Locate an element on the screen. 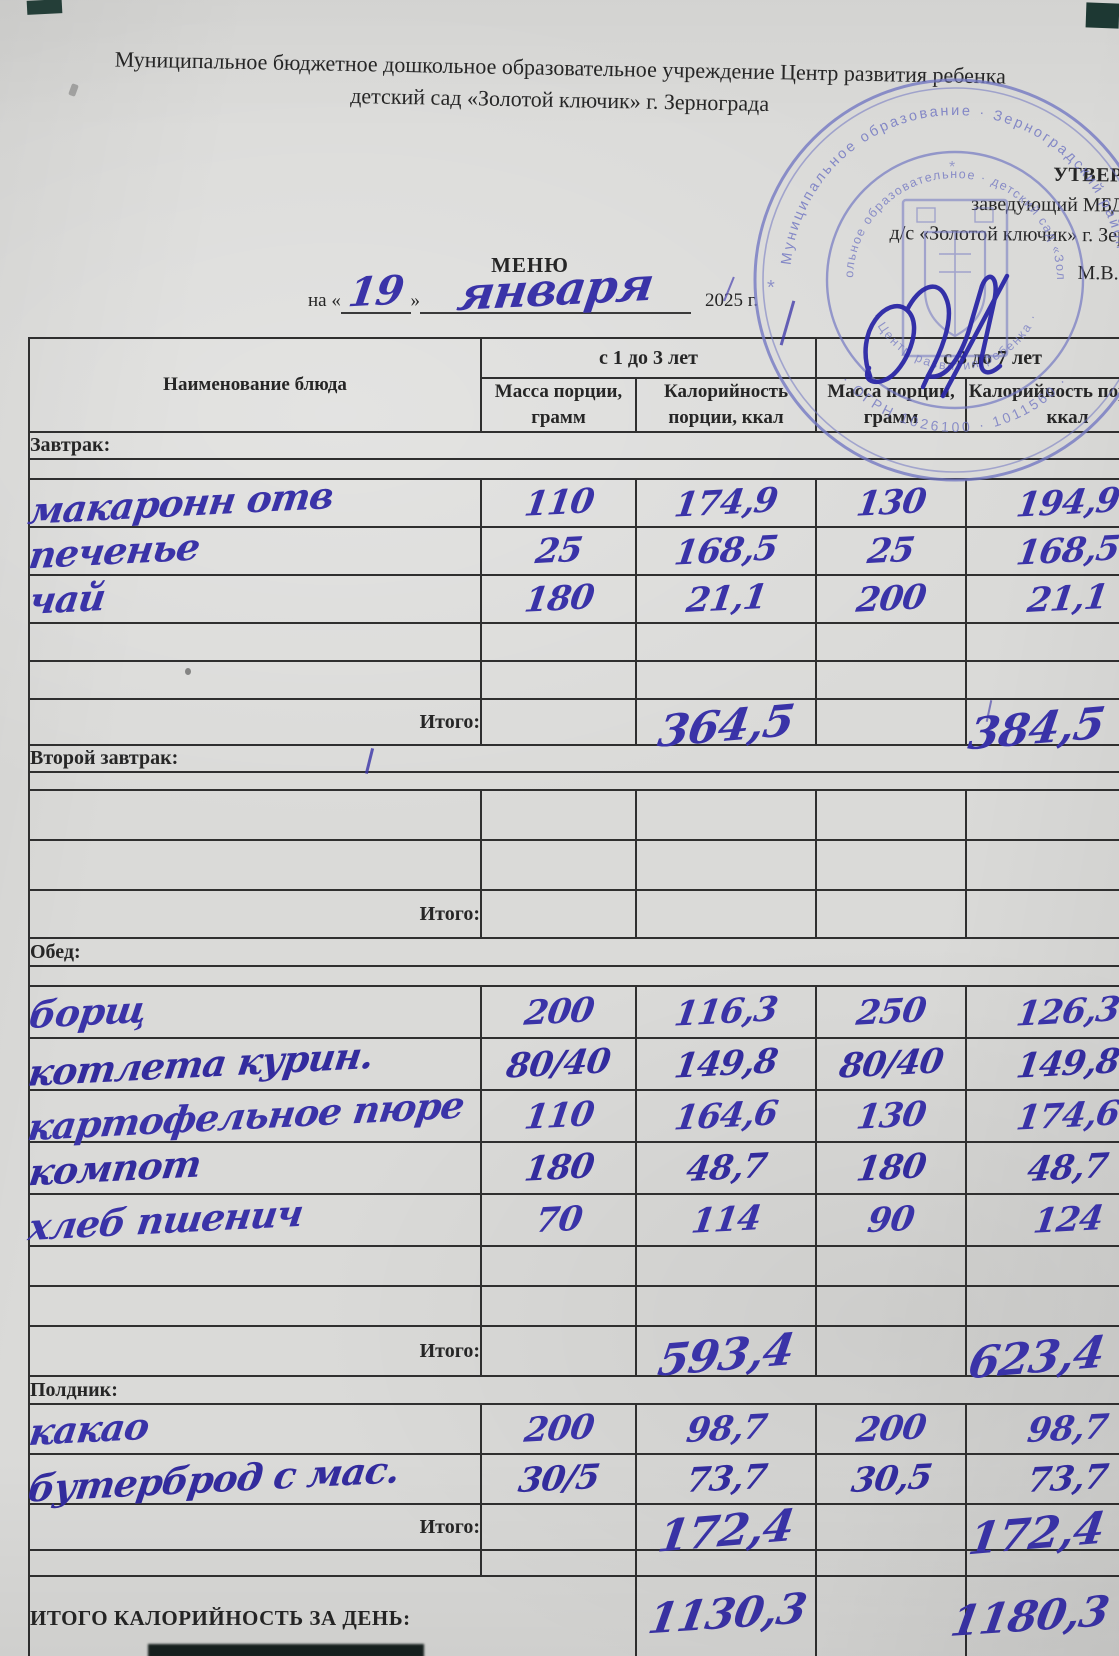 The height and width of the screenshot is (1656, 1119). cell-mass-3-7: 200 is located at coordinates (891, 599).